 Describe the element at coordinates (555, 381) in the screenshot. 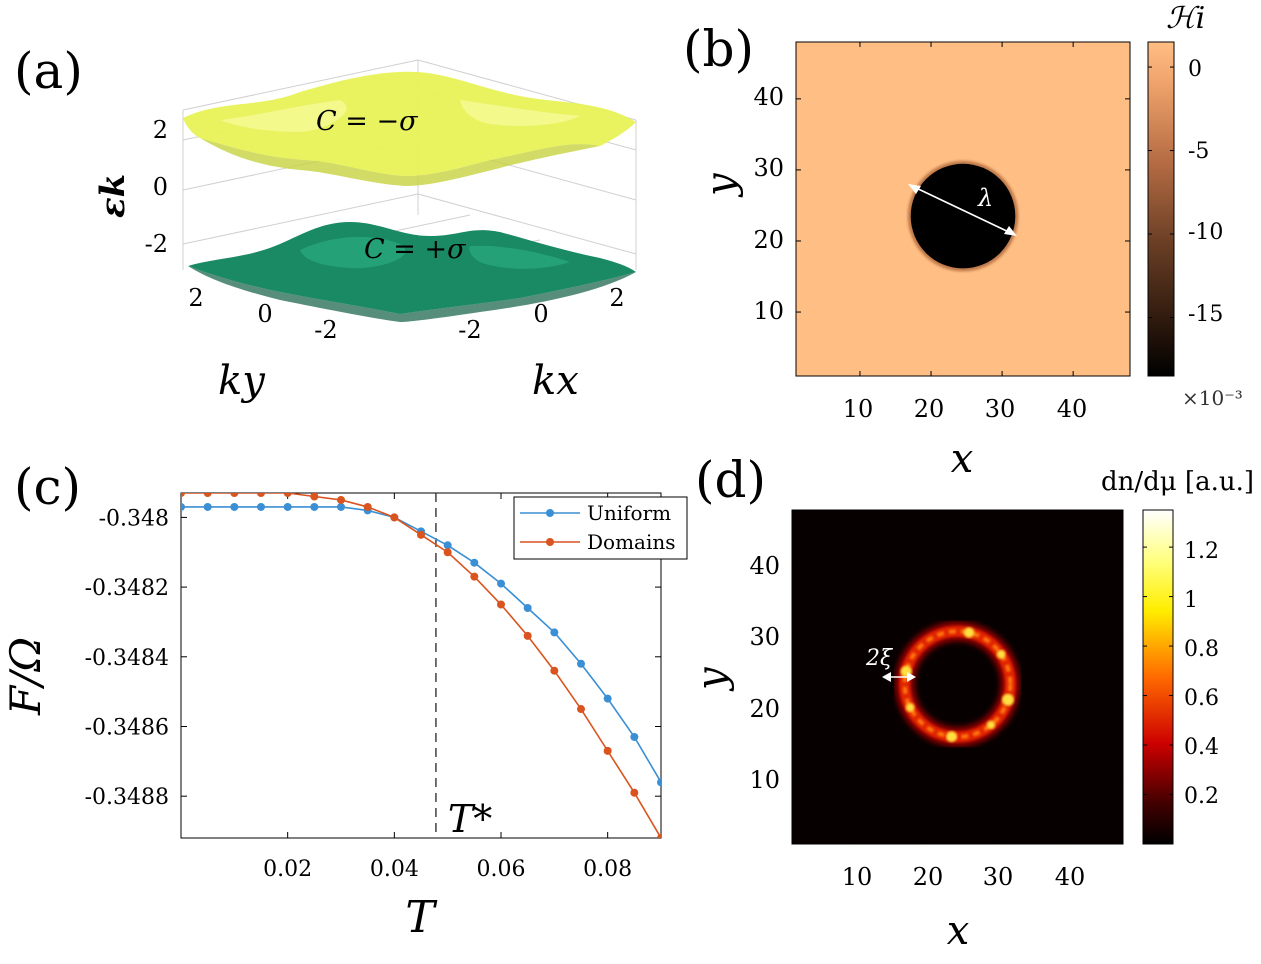

I see `kx-axis-label: kx` at that location.